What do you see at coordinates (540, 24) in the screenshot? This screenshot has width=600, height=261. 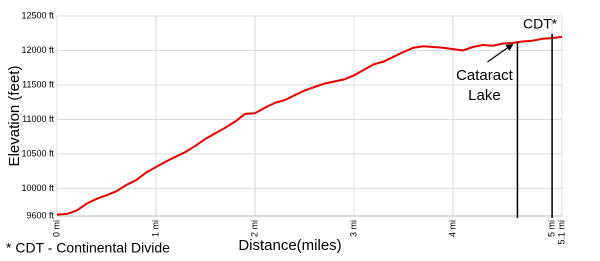 I see `annotation-text: CDT*` at bounding box center [540, 24].